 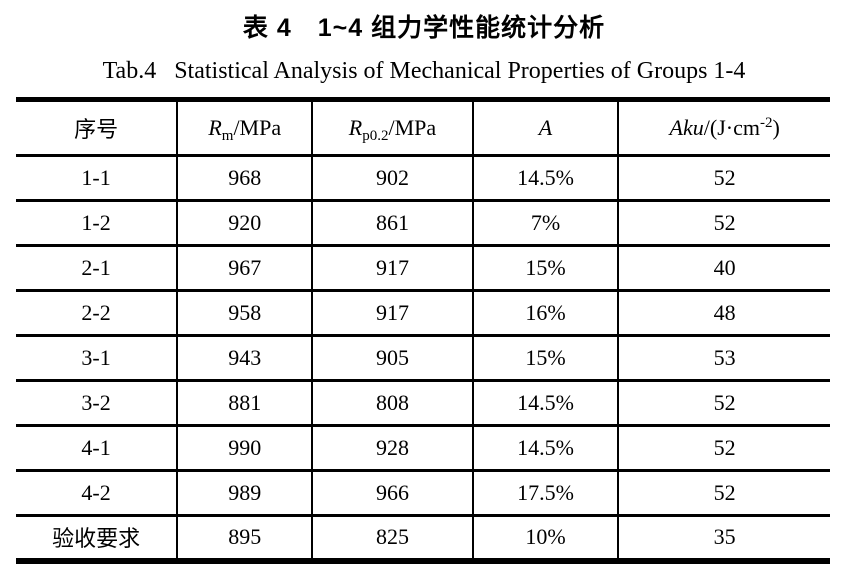 I want to click on table-cell: 968, so click(x=244, y=178).